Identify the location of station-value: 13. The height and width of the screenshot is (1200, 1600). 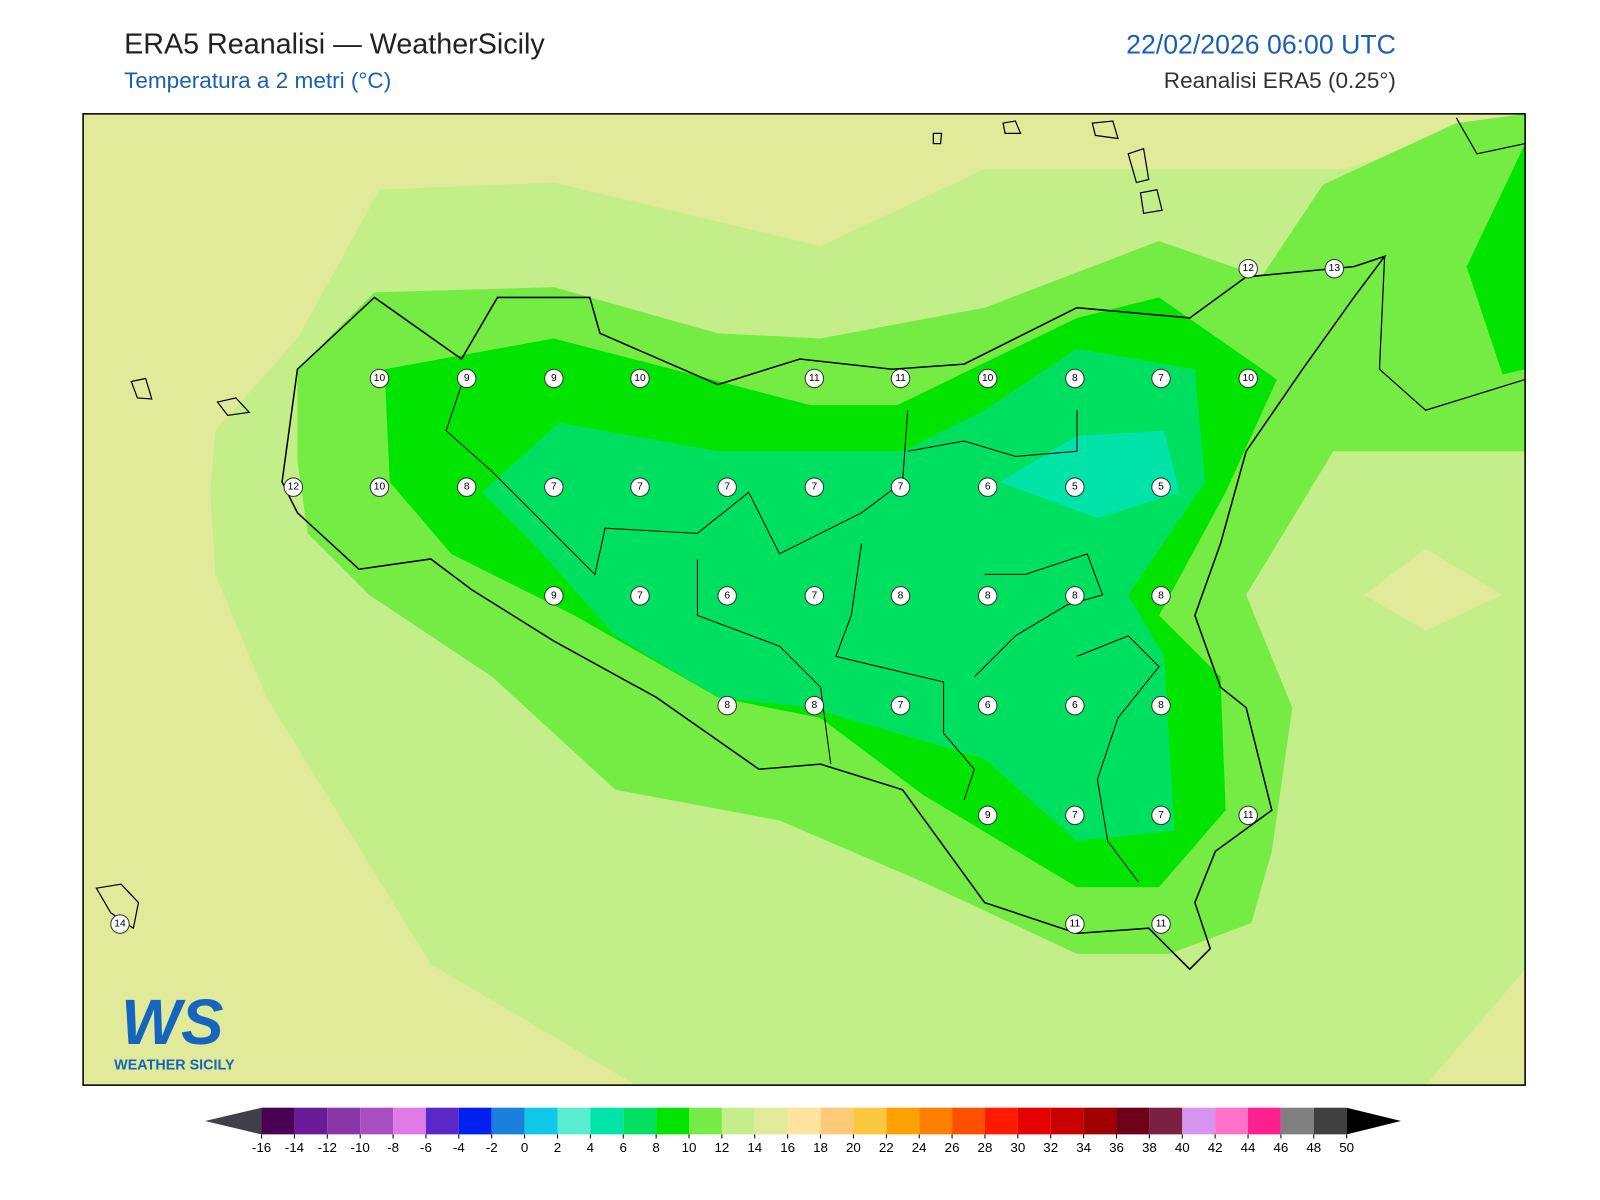
(1335, 268).